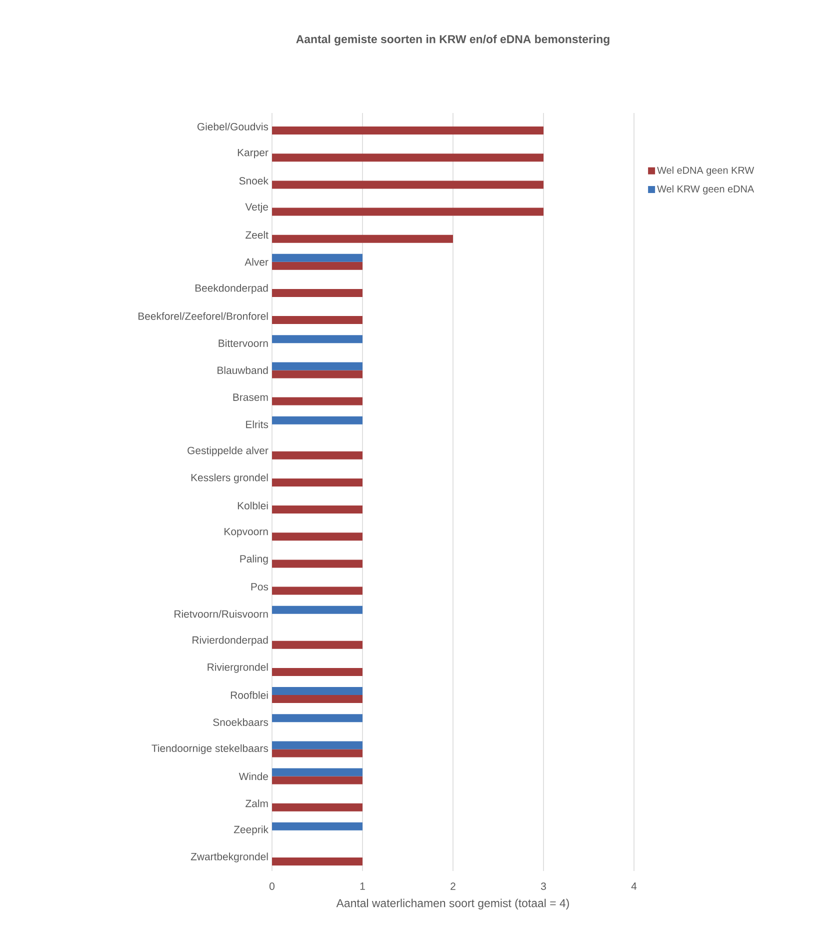  I want to click on y-tick-label: Paling, so click(254, 559).